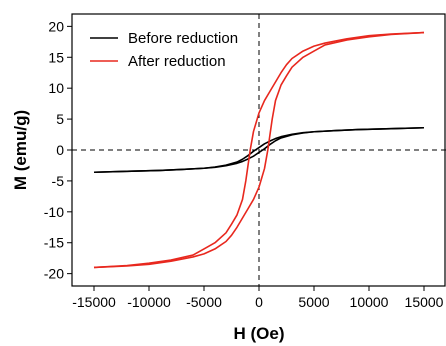 The width and height of the screenshot is (446, 346). I want to click on y-tick-label: 5, so click(60, 119).